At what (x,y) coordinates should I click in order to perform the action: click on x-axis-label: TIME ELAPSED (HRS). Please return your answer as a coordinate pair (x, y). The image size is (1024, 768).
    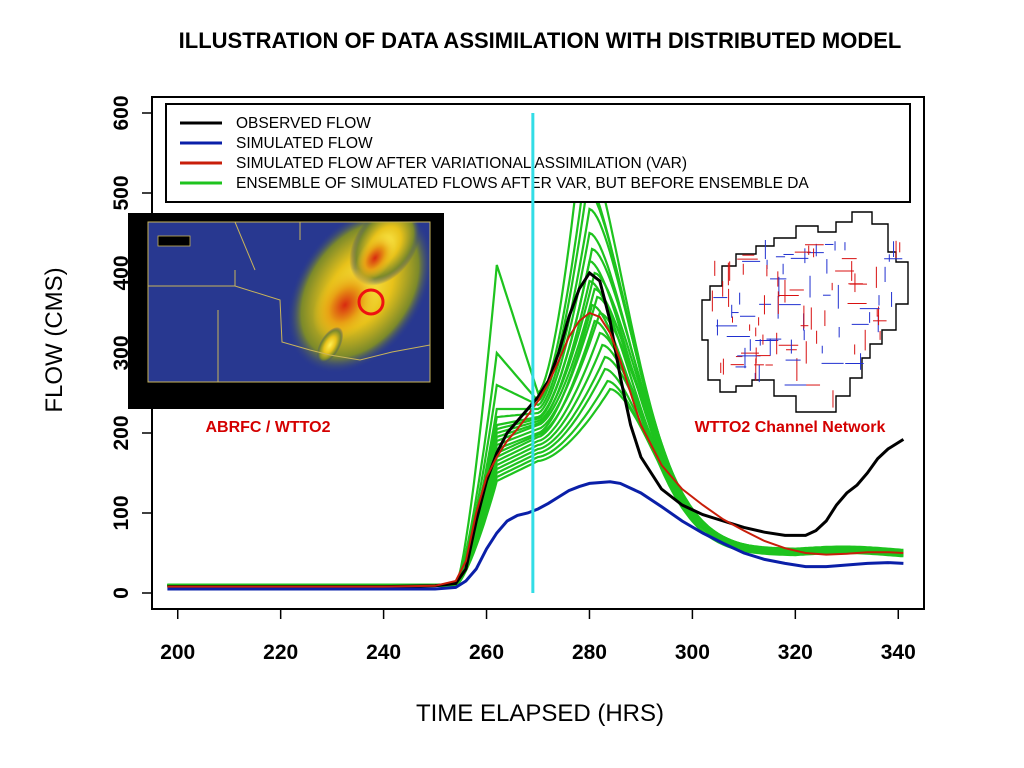
    Looking at the image, I should click on (540, 713).